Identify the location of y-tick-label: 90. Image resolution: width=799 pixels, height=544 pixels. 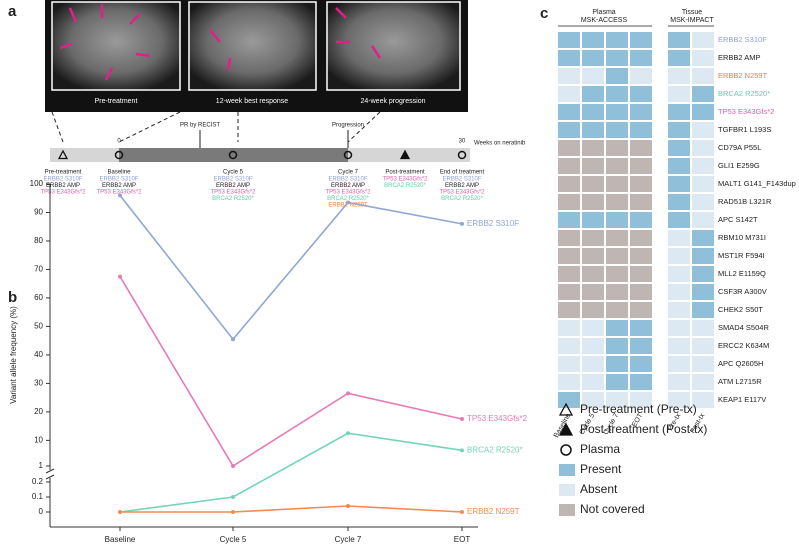
(38, 212).